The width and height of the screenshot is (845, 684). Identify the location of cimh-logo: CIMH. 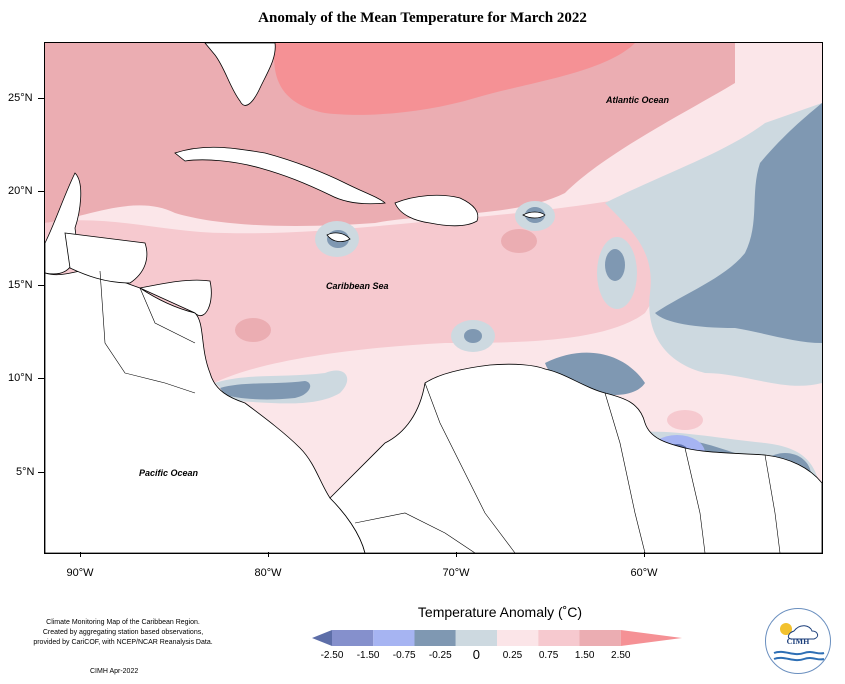
(798, 641).